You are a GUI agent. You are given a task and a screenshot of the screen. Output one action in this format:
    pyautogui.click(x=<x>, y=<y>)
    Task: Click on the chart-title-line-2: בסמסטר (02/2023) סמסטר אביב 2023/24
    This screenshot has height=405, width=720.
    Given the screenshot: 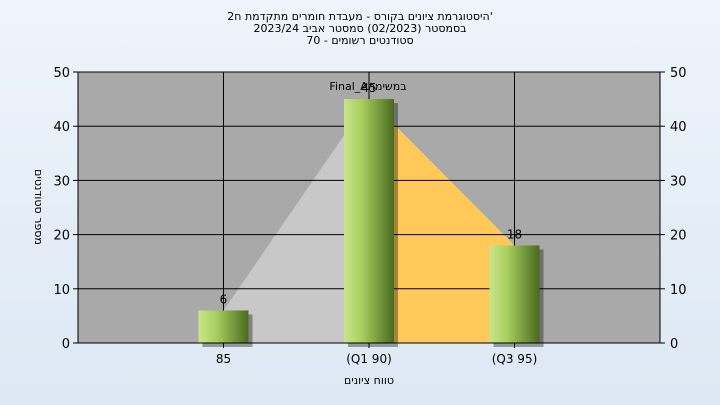 What is the action you would take?
    pyautogui.click(x=360, y=28)
    